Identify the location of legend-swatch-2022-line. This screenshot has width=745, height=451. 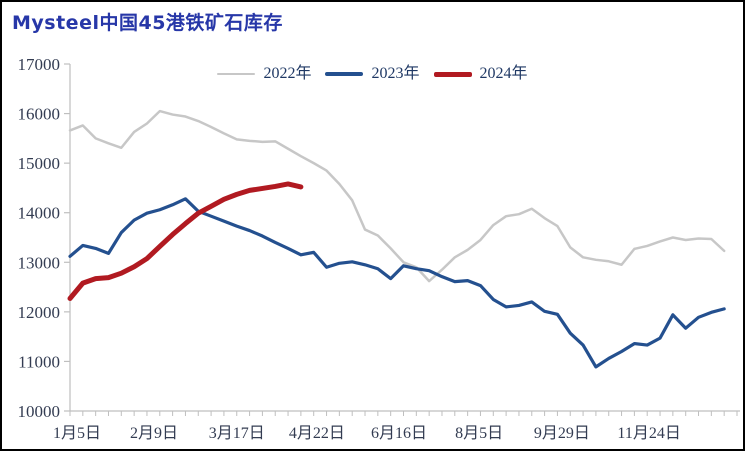
(236, 74).